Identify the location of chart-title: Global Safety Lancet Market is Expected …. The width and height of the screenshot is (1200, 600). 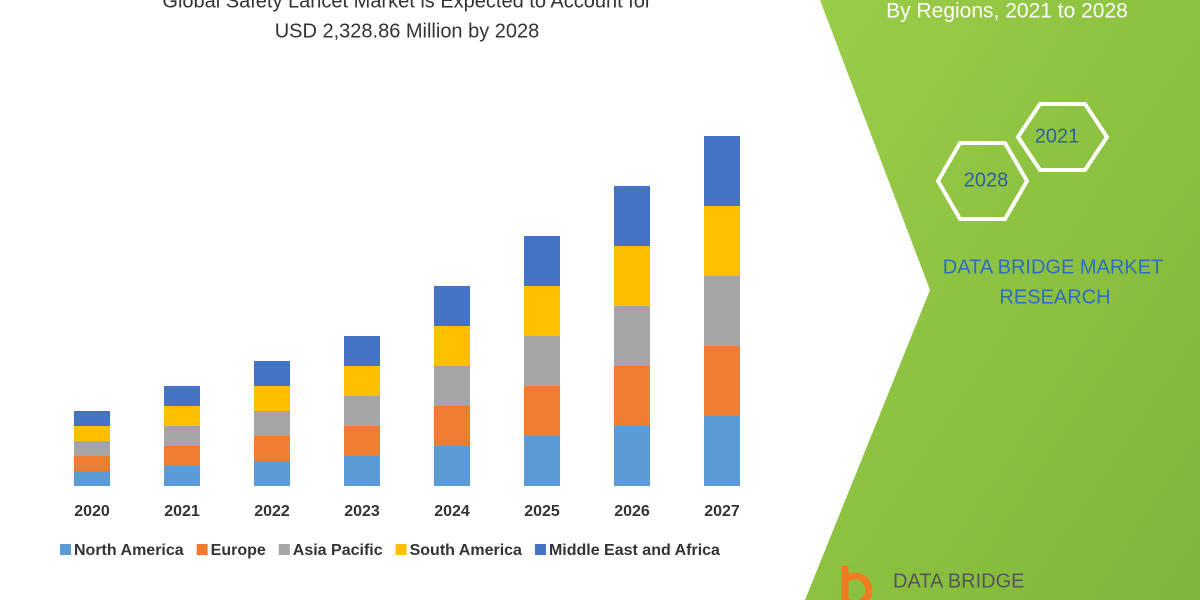
(406, 6).